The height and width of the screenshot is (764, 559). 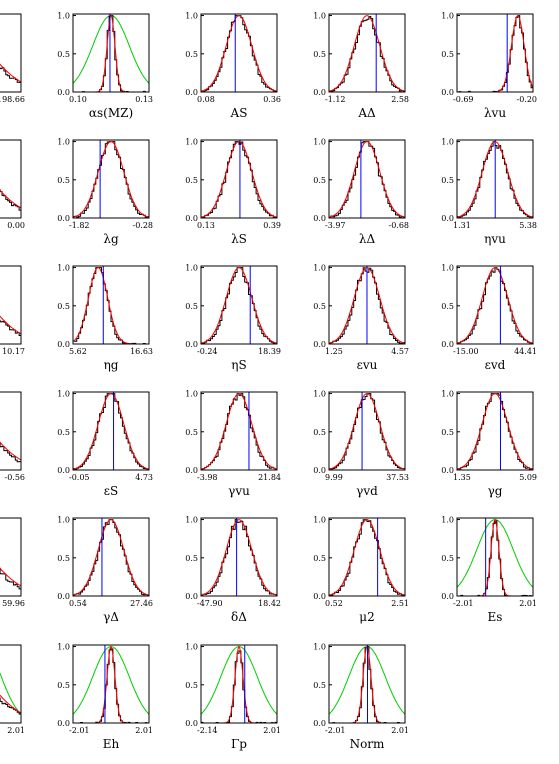 I want to click on panel-8: 0.0 0.5 1.0 -3.97 -0.68 λΔ, so click(x=361, y=192).